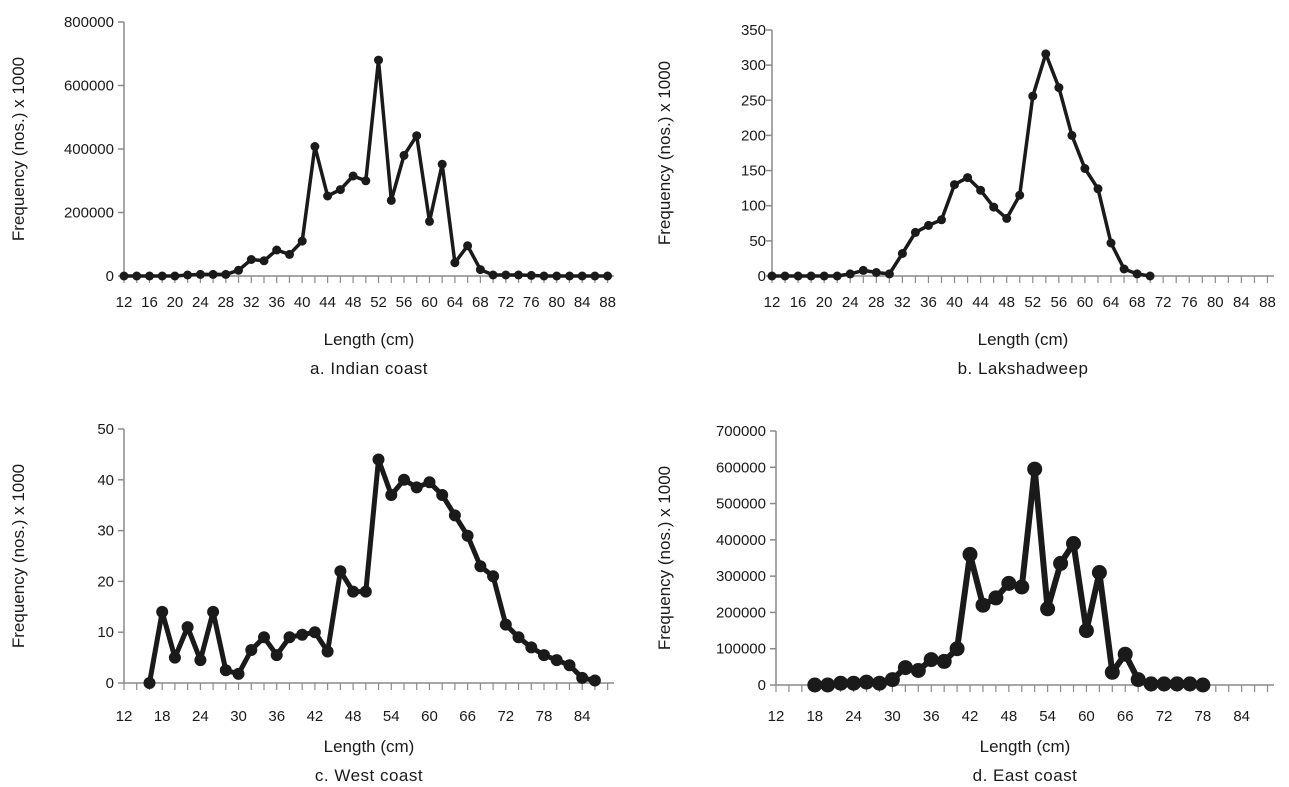  Describe the element at coordinates (741, 649) in the screenshot. I see `y-tick-label: 100000` at that location.